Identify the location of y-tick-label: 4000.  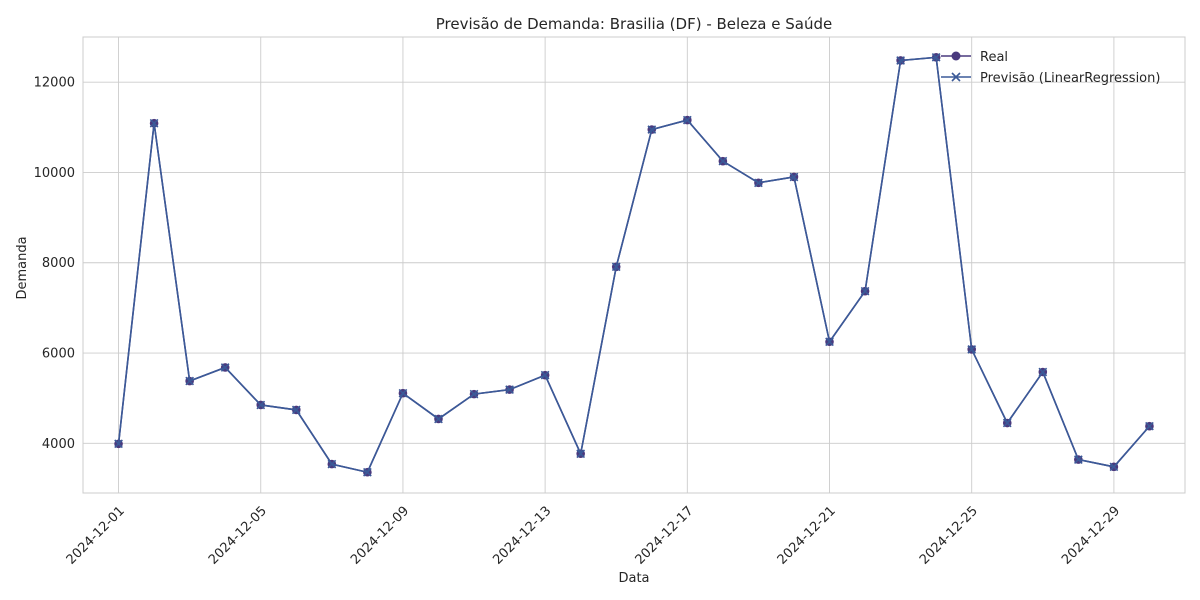
(58, 444).